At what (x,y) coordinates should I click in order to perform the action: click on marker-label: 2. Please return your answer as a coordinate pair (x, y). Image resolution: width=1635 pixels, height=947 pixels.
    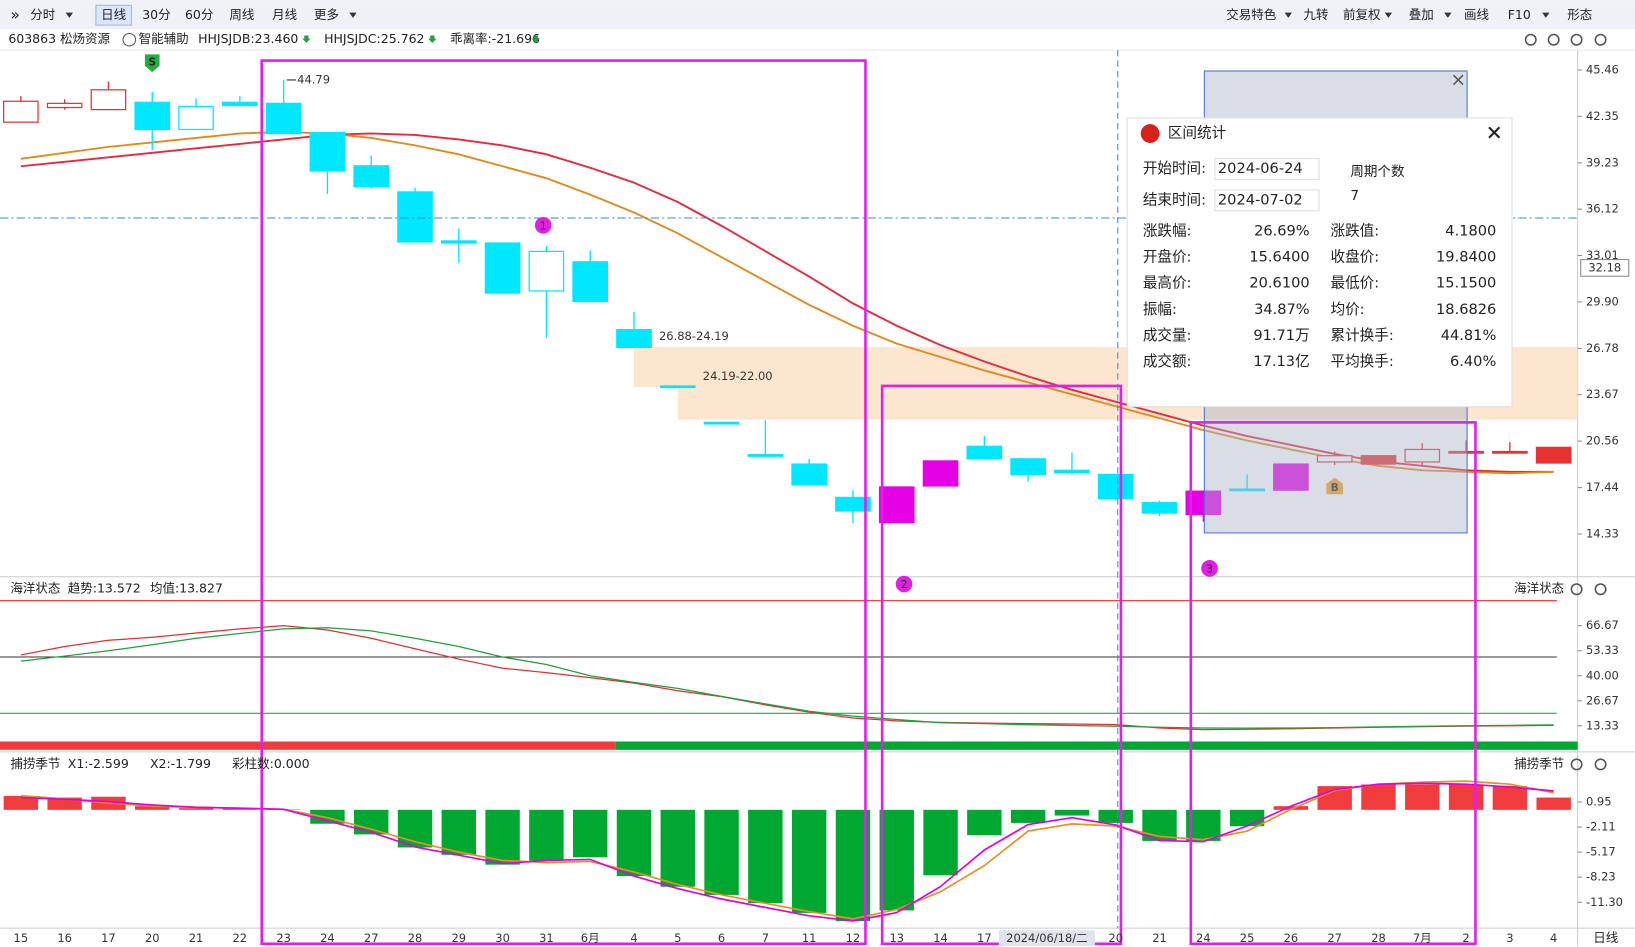
    Looking at the image, I should click on (904, 585).